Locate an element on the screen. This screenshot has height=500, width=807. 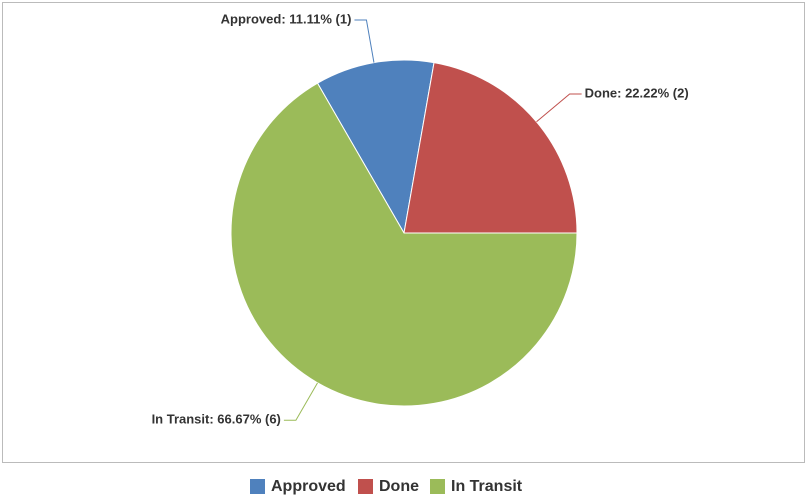
data-label: Approved: 11.11% (1) is located at coordinates (286, 18).